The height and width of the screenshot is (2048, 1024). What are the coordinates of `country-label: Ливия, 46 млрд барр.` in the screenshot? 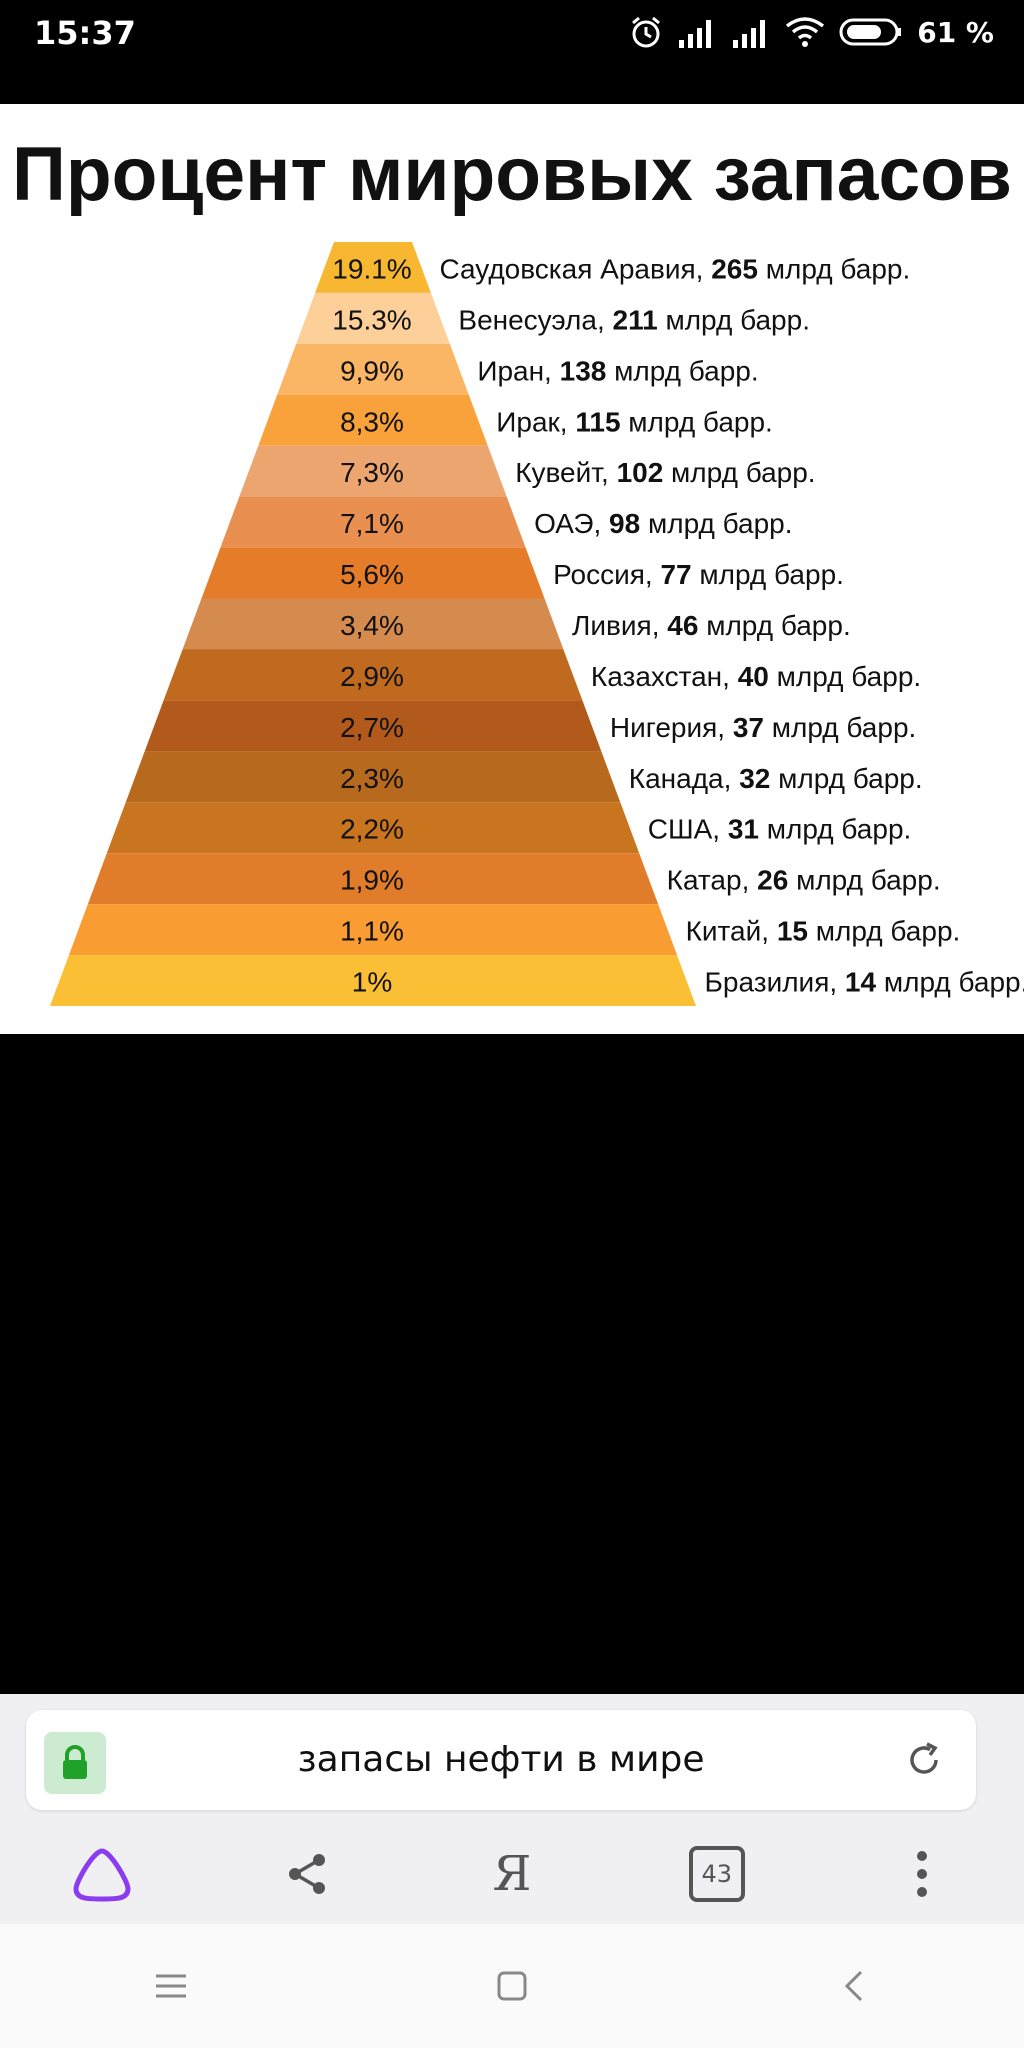 It's located at (711, 625).